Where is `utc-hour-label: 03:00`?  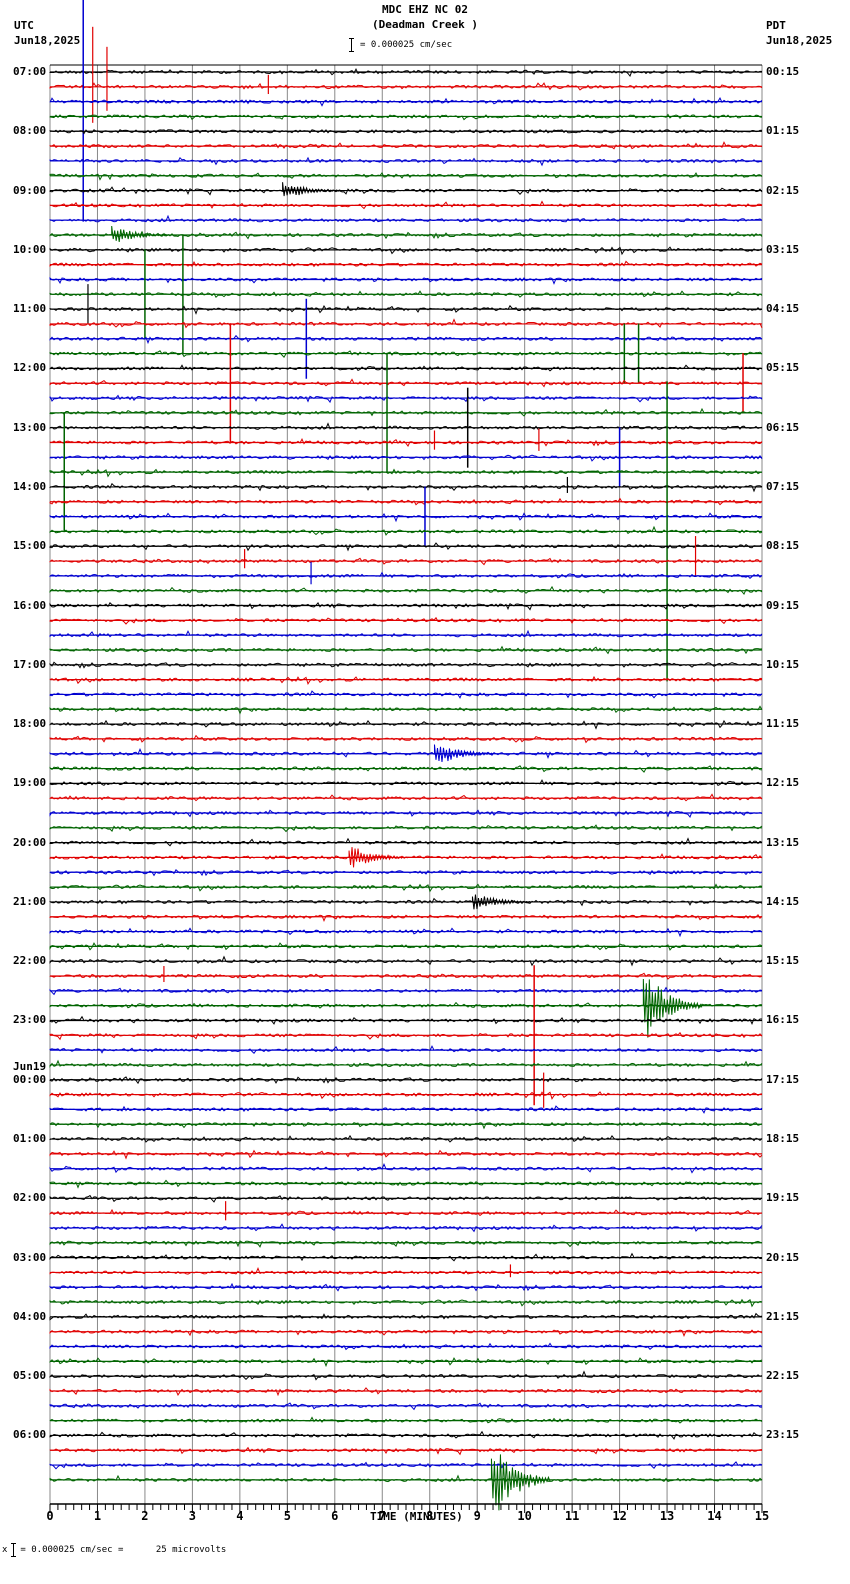
utc-hour-label: 03:00 is located at coordinates (30, 1257).